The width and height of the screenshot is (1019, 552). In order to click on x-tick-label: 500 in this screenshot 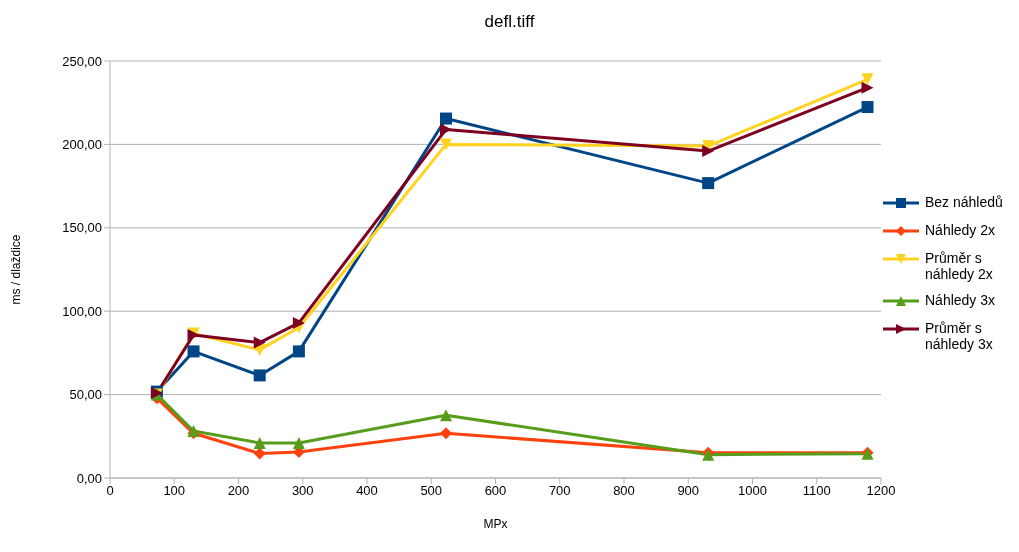, I will do `click(431, 491)`.